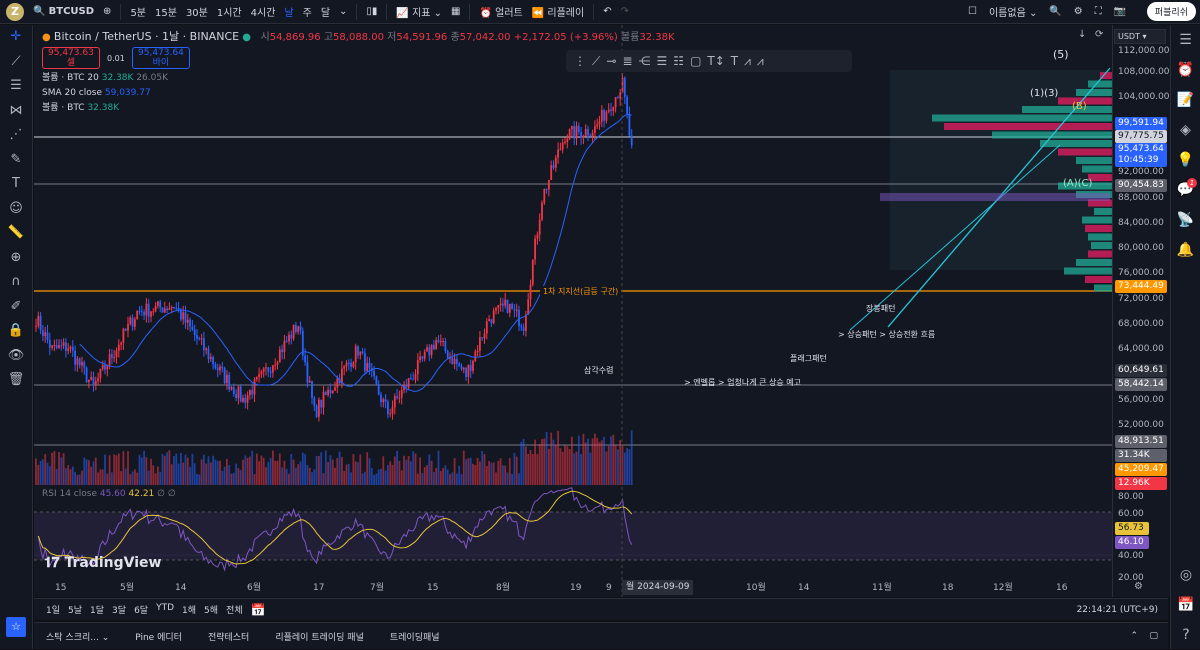 This screenshot has height=650, width=1200. What do you see at coordinates (71, 58) in the screenshot?
I see `sell-button: 95,473.63 셀` at bounding box center [71, 58].